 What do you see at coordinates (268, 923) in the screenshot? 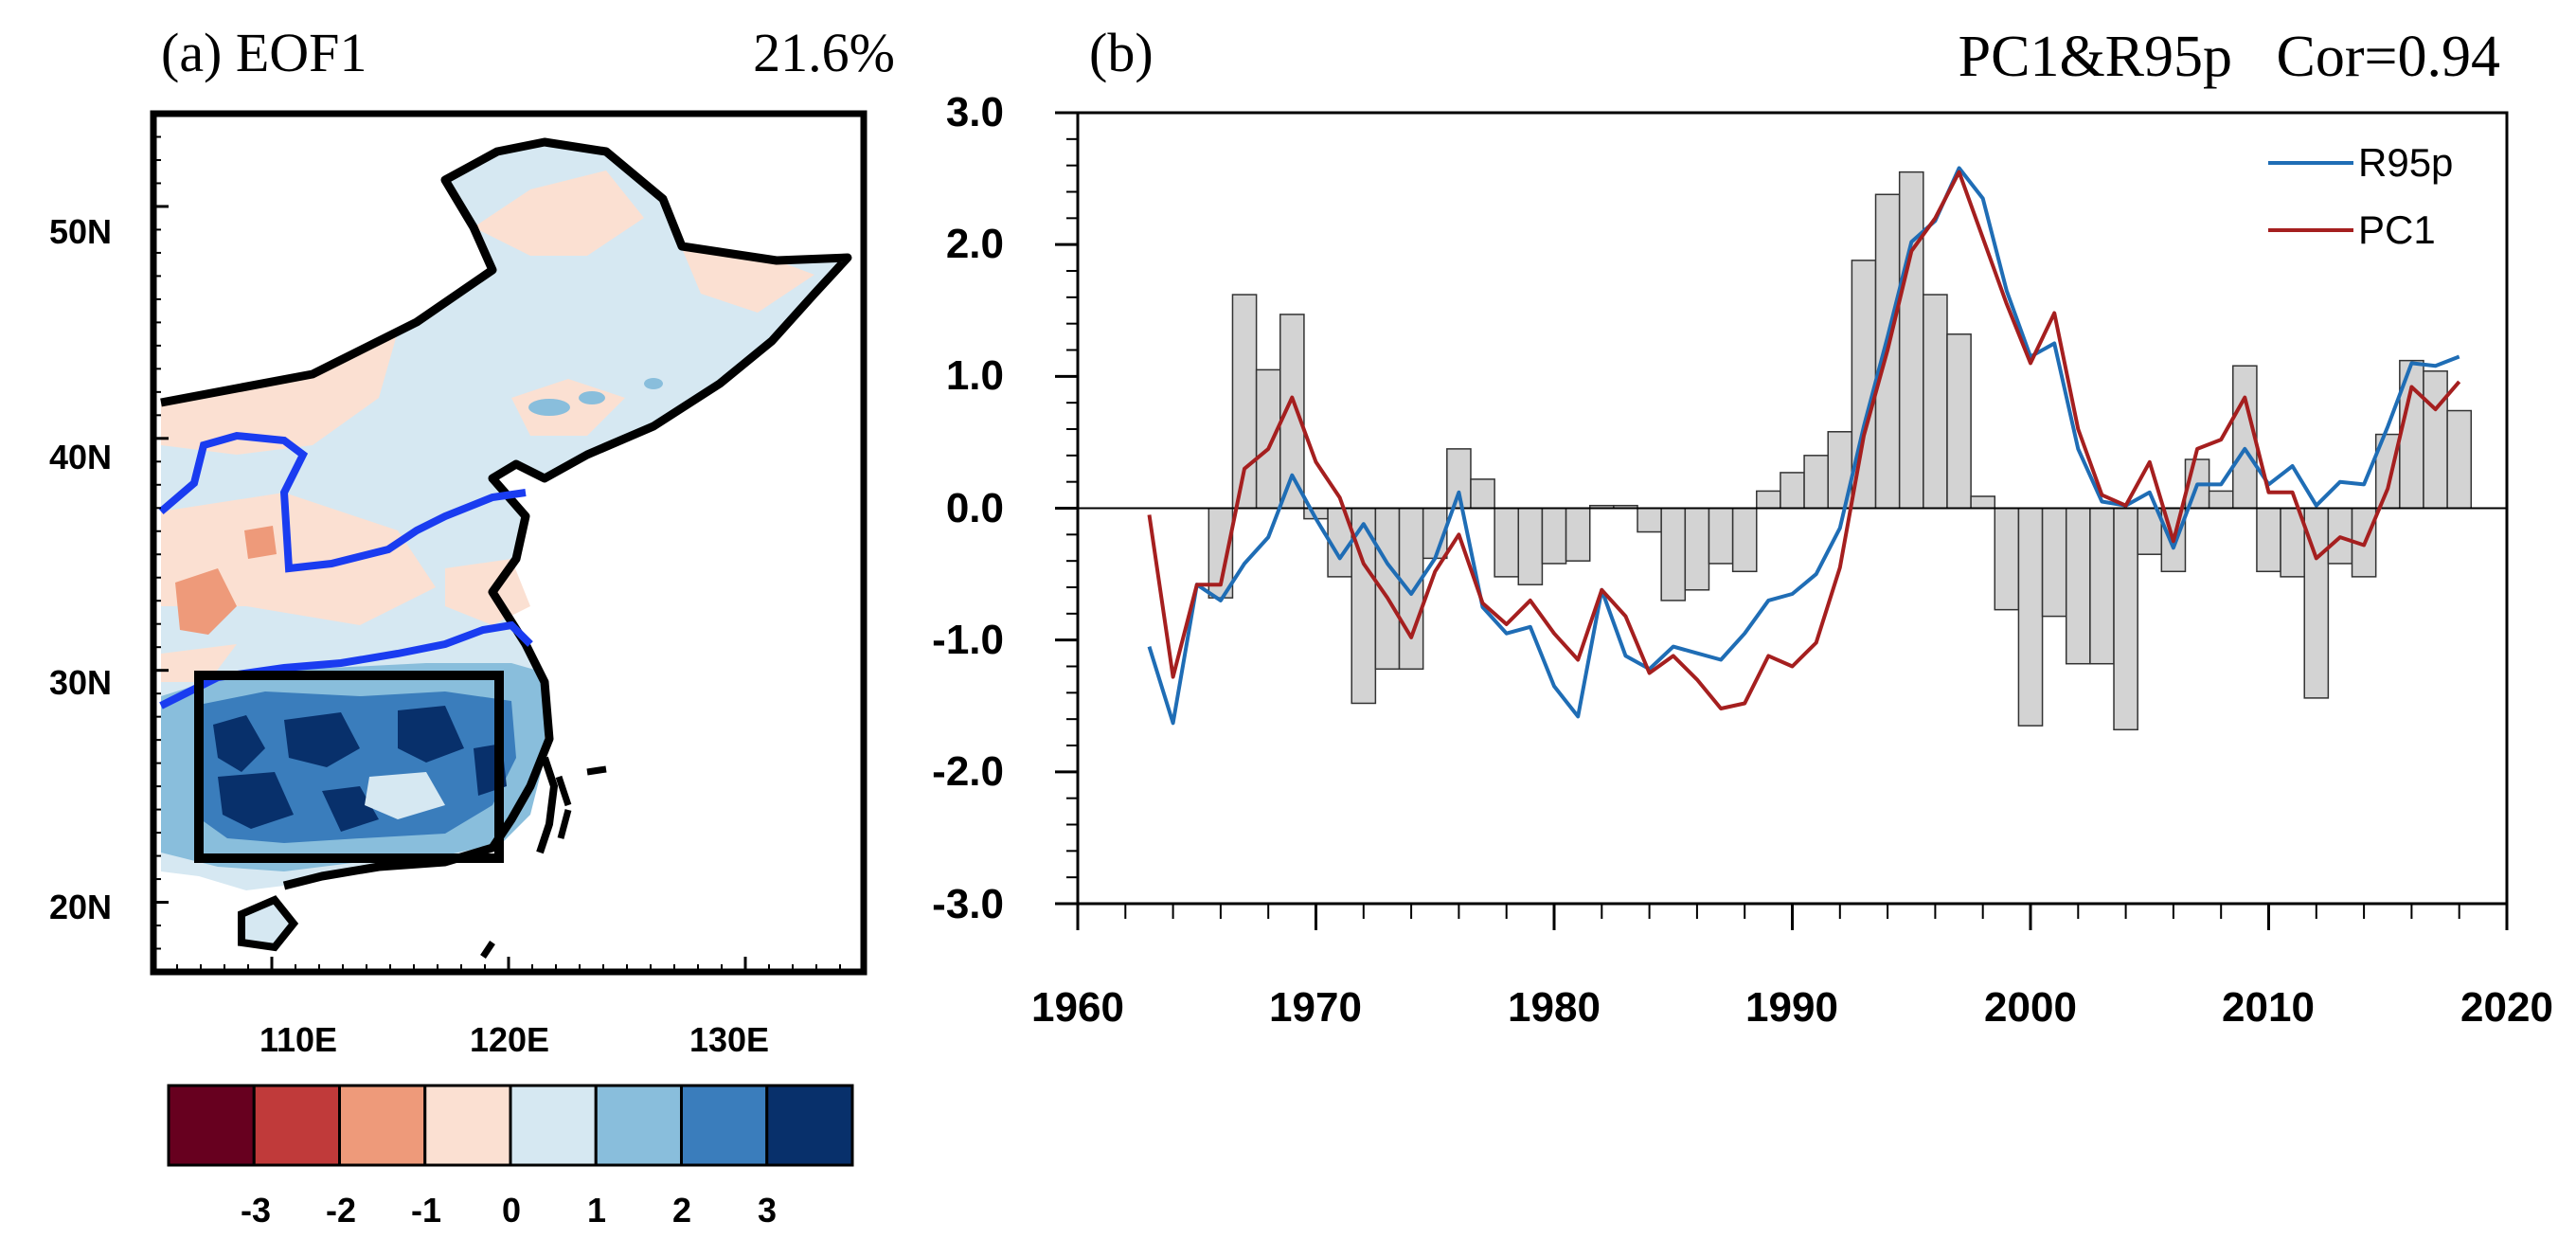
I see `hainan-island` at bounding box center [268, 923].